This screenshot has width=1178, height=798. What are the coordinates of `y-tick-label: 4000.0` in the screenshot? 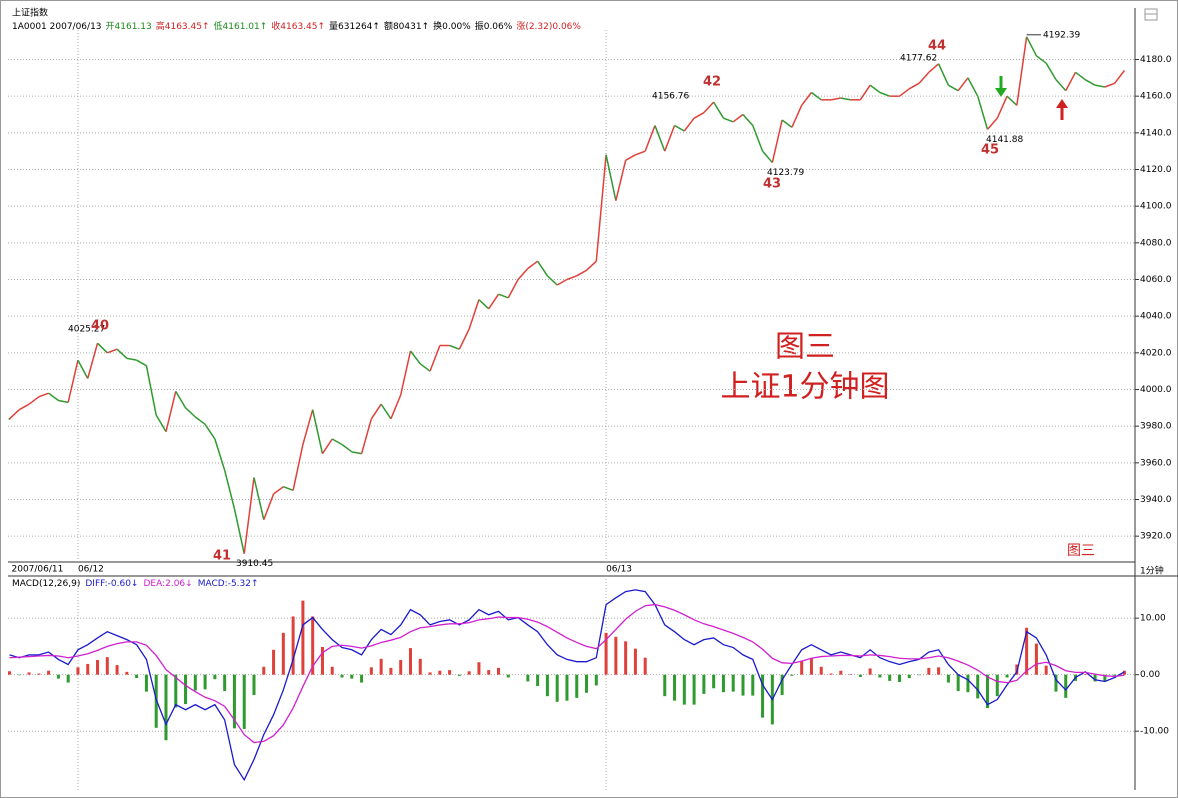 It's located at (1156, 390).